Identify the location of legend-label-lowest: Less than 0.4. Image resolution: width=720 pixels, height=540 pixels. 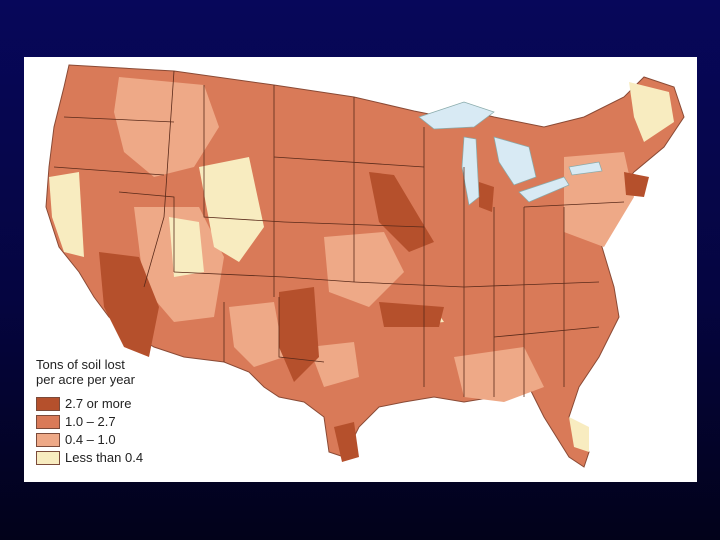
(104, 457).